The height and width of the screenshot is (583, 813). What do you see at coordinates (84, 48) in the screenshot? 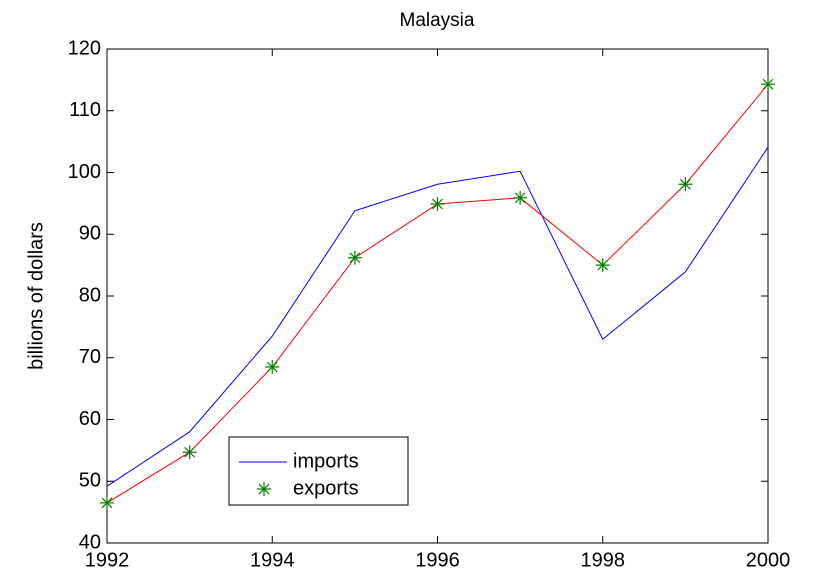
I see `y-tick-label: 120` at bounding box center [84, 48].